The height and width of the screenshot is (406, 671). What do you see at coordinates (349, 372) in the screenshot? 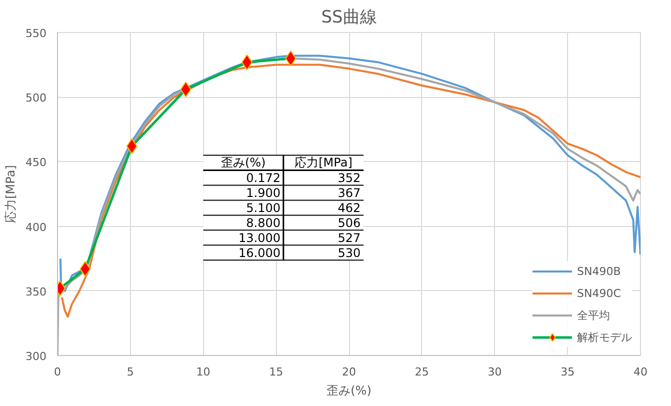
I see `x-tick-label: 20` at bounding box center [349, 372].